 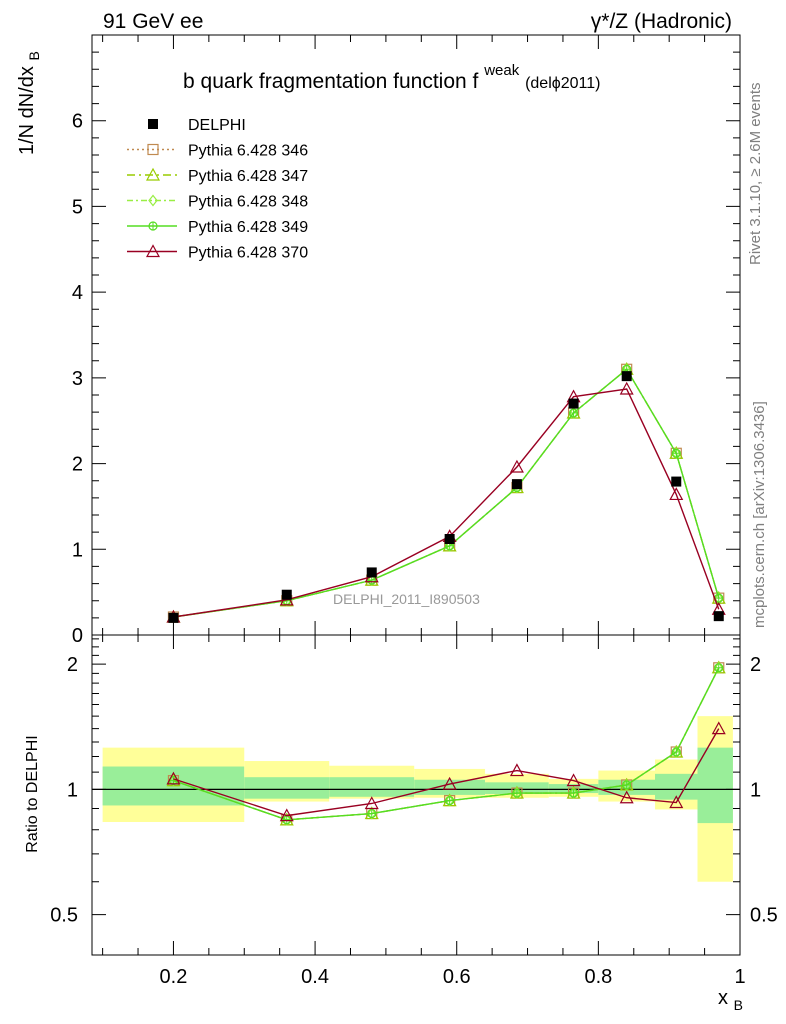 What do you see at coordinates (759, 514) in the screenshot?
I see `mcplots-label: mcplots.cern.ch [arXiv:1306.3436]` at bounding box center [759, 514].